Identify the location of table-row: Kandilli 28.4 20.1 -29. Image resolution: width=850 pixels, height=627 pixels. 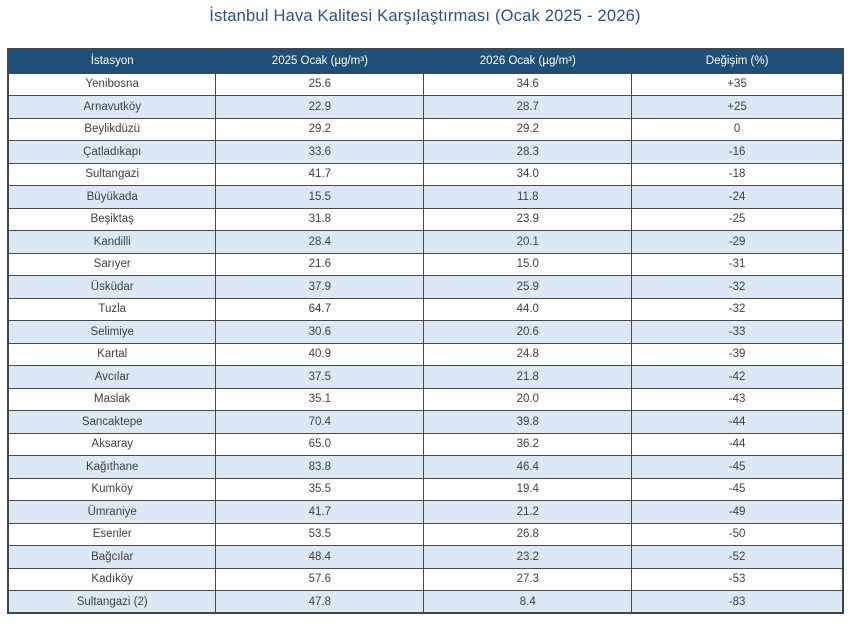
(425, 242).